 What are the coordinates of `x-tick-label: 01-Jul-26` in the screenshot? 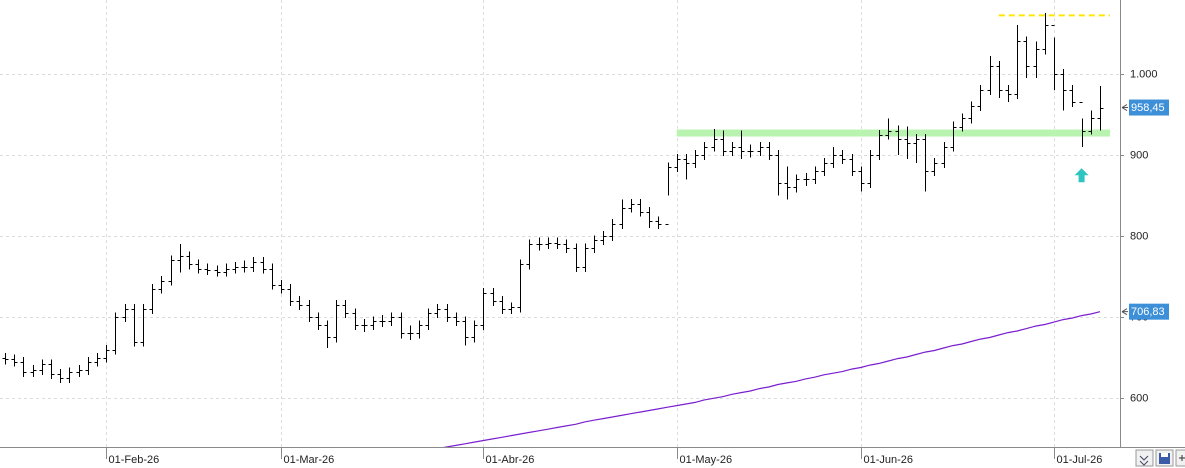 It's located at (1080, 460).